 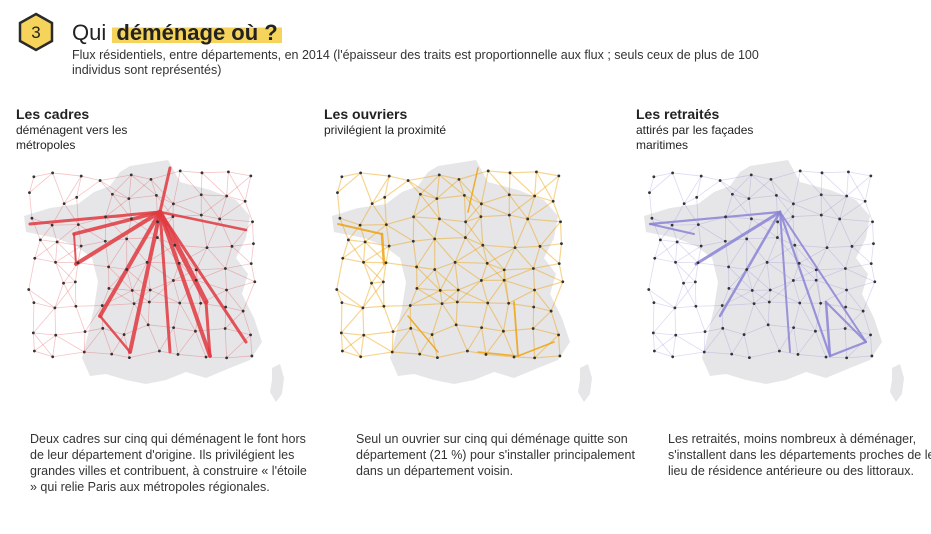 I want to click on flow-map-retraites, so click(x=774, y=281).